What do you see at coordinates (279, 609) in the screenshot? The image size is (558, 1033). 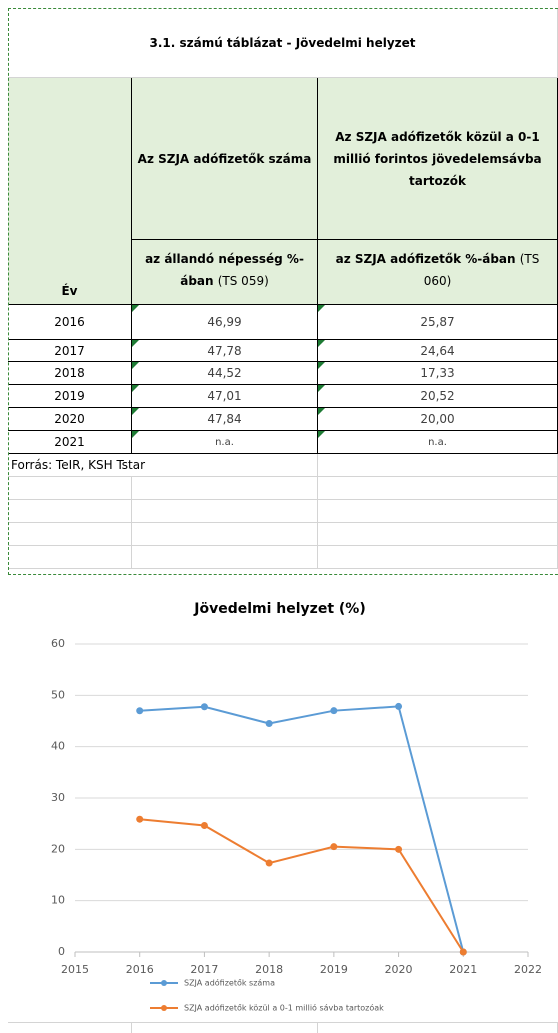 I see `chart-title: Jövedelmi helyzet (%)` at bounding box center [279, 609].